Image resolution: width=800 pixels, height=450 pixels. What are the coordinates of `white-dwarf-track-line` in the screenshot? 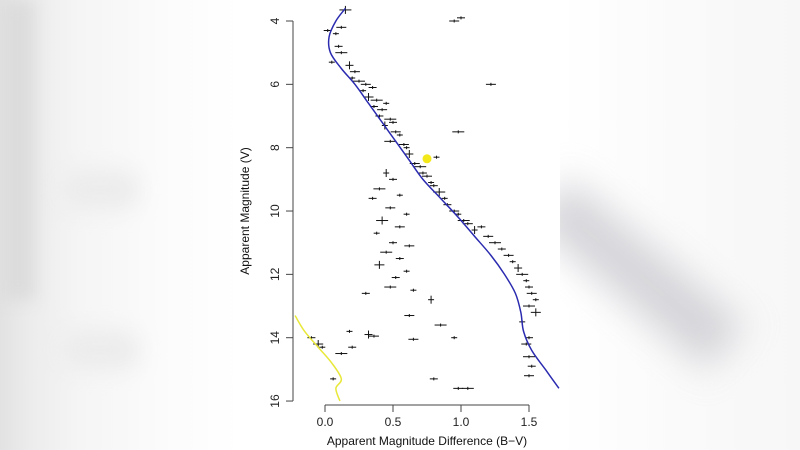 It's located at (318, 358).